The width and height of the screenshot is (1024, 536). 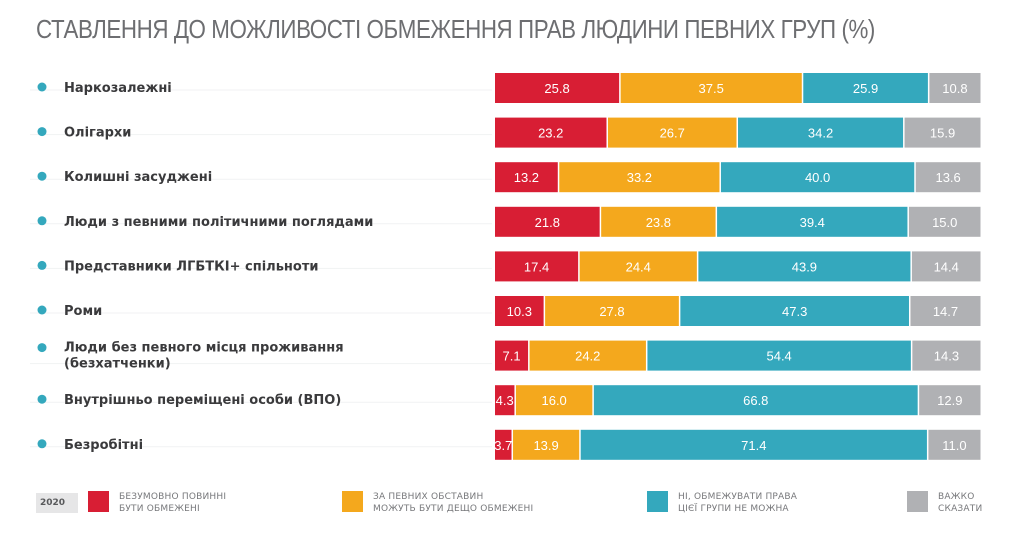 I want to click on year-badge: 2020, so click(x=57, y=503).